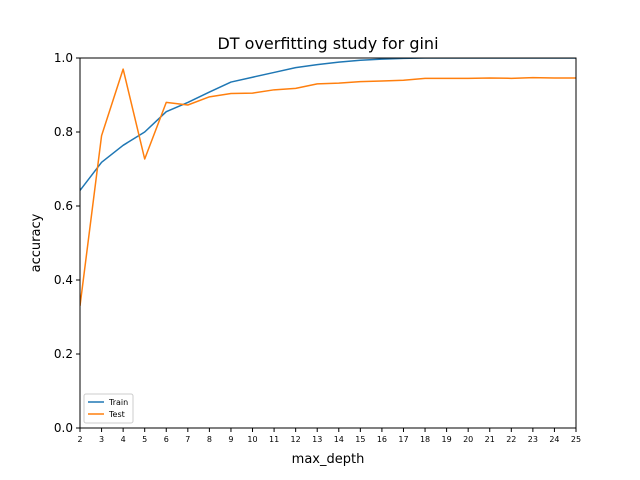 This screenshot has height=480, width=640. Describe the element at coordinates (123, 439) in the screenshot. I see `x-tick-label: 4` at that location.